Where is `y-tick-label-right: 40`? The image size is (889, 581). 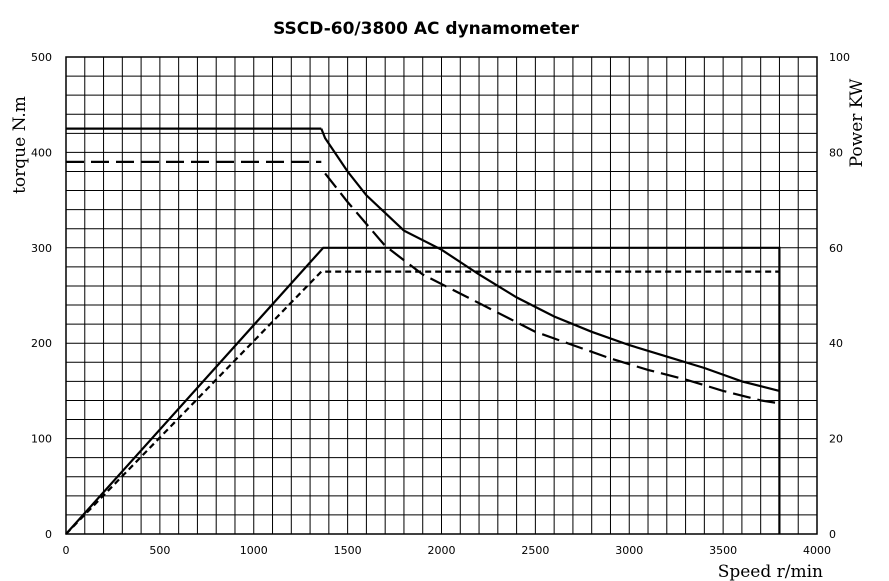
y-tick-label-right: 40 is located at coordinates (836, 343).